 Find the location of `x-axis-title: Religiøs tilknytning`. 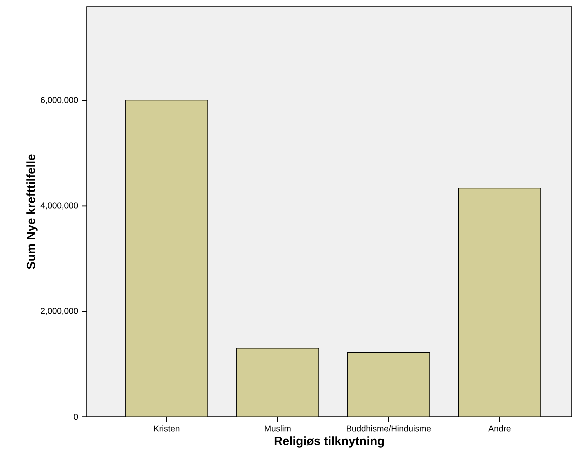

x-axis-title: Religiøs tilknytning is located at coordinates (329, 442).